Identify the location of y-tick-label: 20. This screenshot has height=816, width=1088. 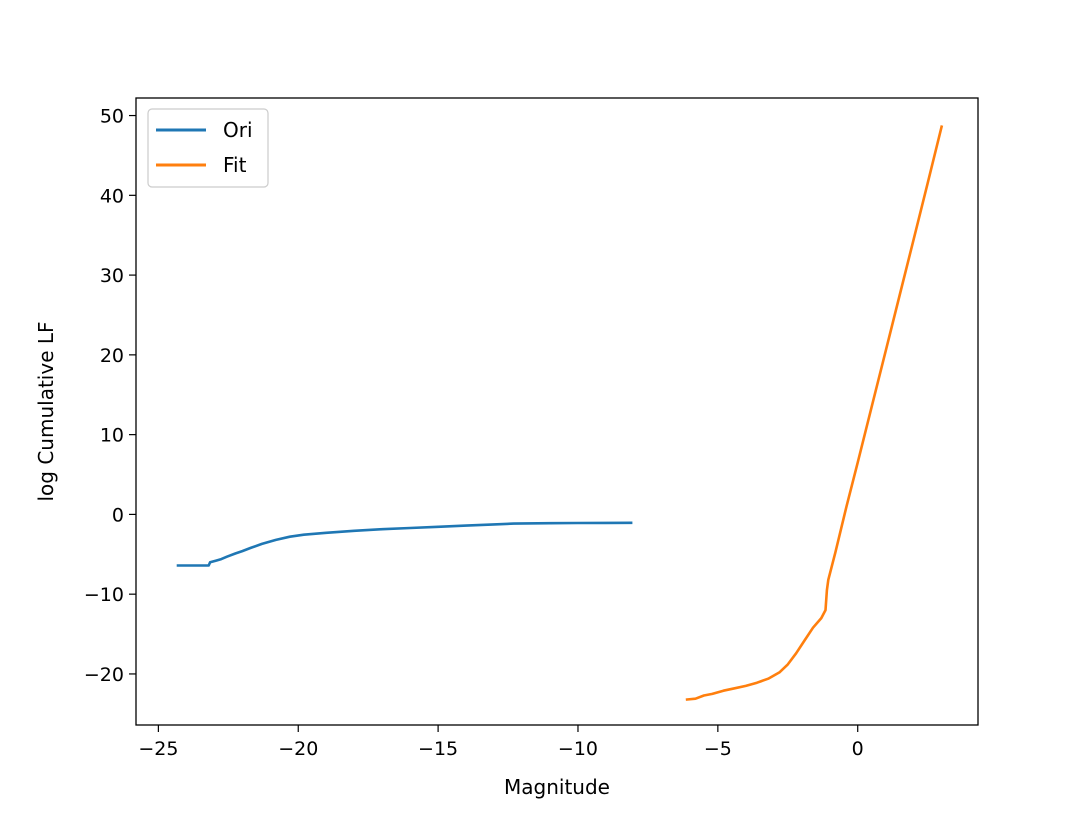
(112, 356).